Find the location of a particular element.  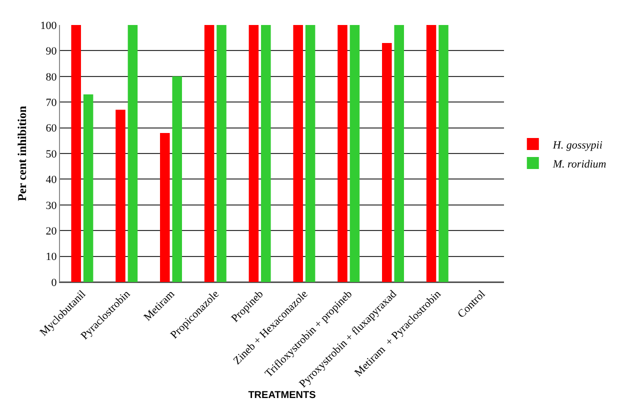

y-tick-label: 10 is located at coordinates (52, 257).